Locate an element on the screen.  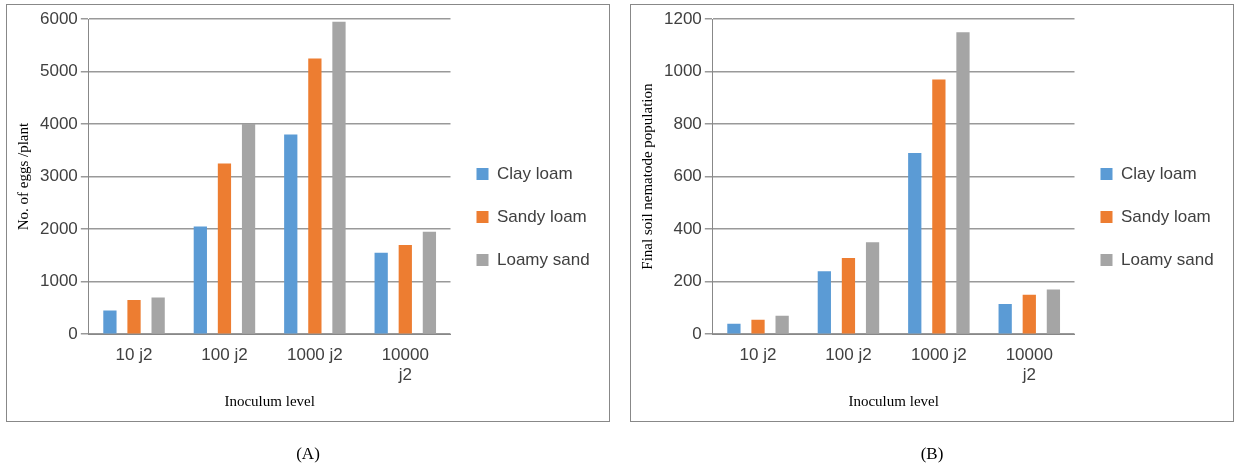
y-tick-label: 800 is located at coordinates (687, 123).